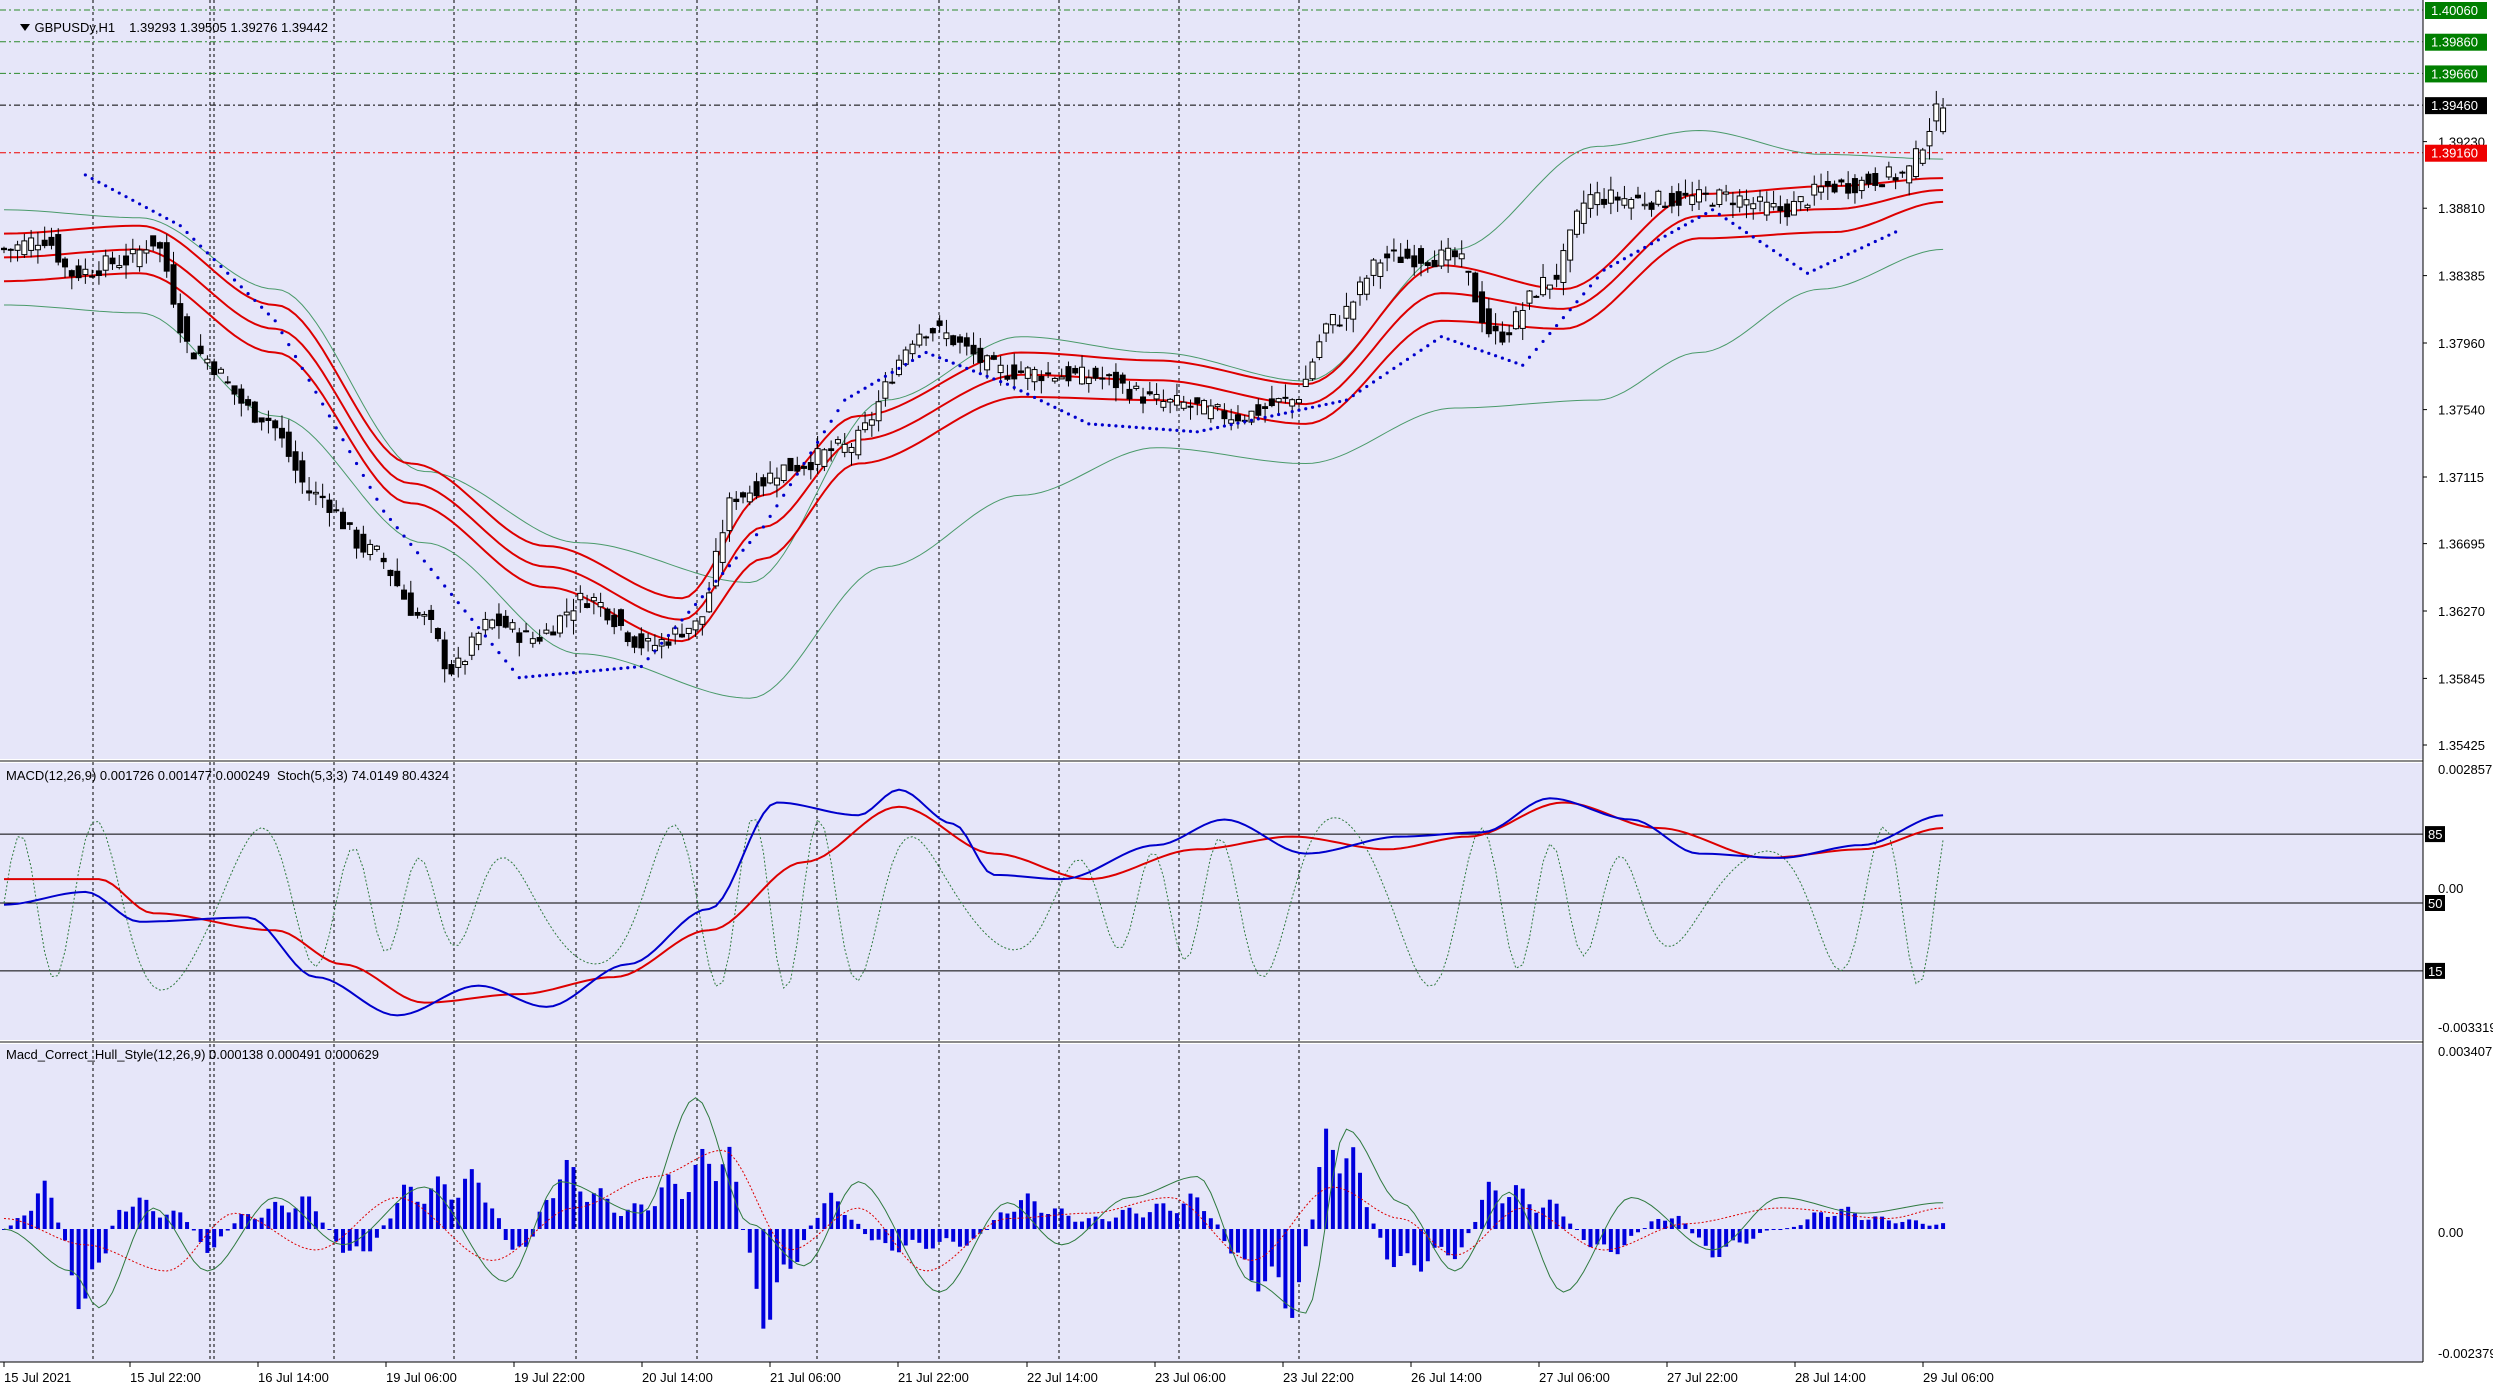 The width and height of the screenshot is (2493, 1390). I want to click on ohlc-high: 1.39505, so click(203, 27).